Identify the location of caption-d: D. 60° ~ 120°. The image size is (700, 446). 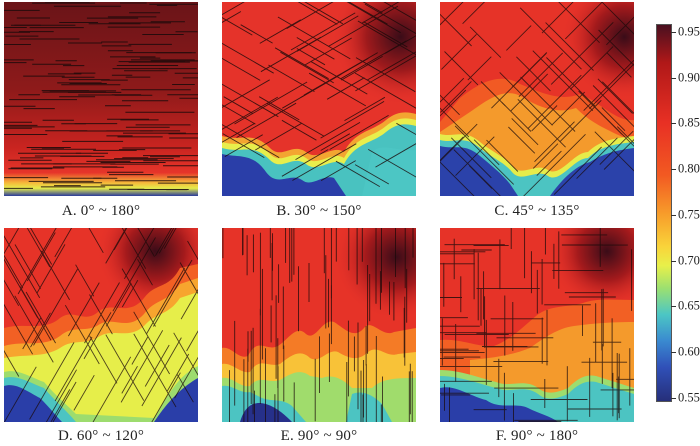
(101, 436).